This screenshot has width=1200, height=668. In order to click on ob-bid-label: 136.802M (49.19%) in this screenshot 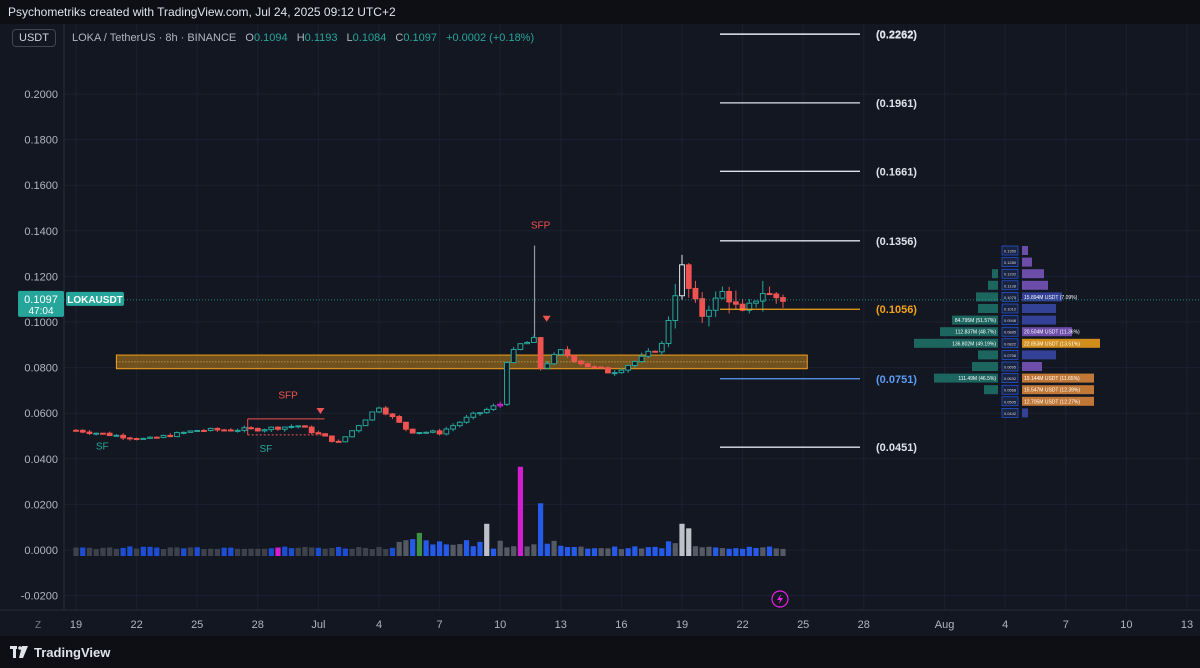, I will do `click(974, 344)`.